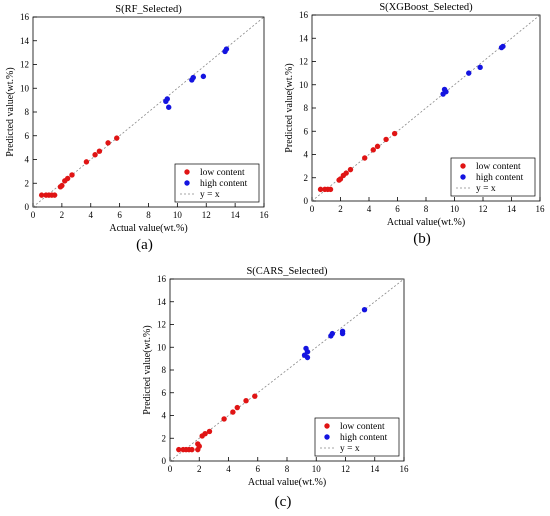 The height and width of the screenshot is (516, 550). What do you see at coordinates (144, 245) in the screenshot?
I see `panel-label: (a)` at bounding box center [144, 245].